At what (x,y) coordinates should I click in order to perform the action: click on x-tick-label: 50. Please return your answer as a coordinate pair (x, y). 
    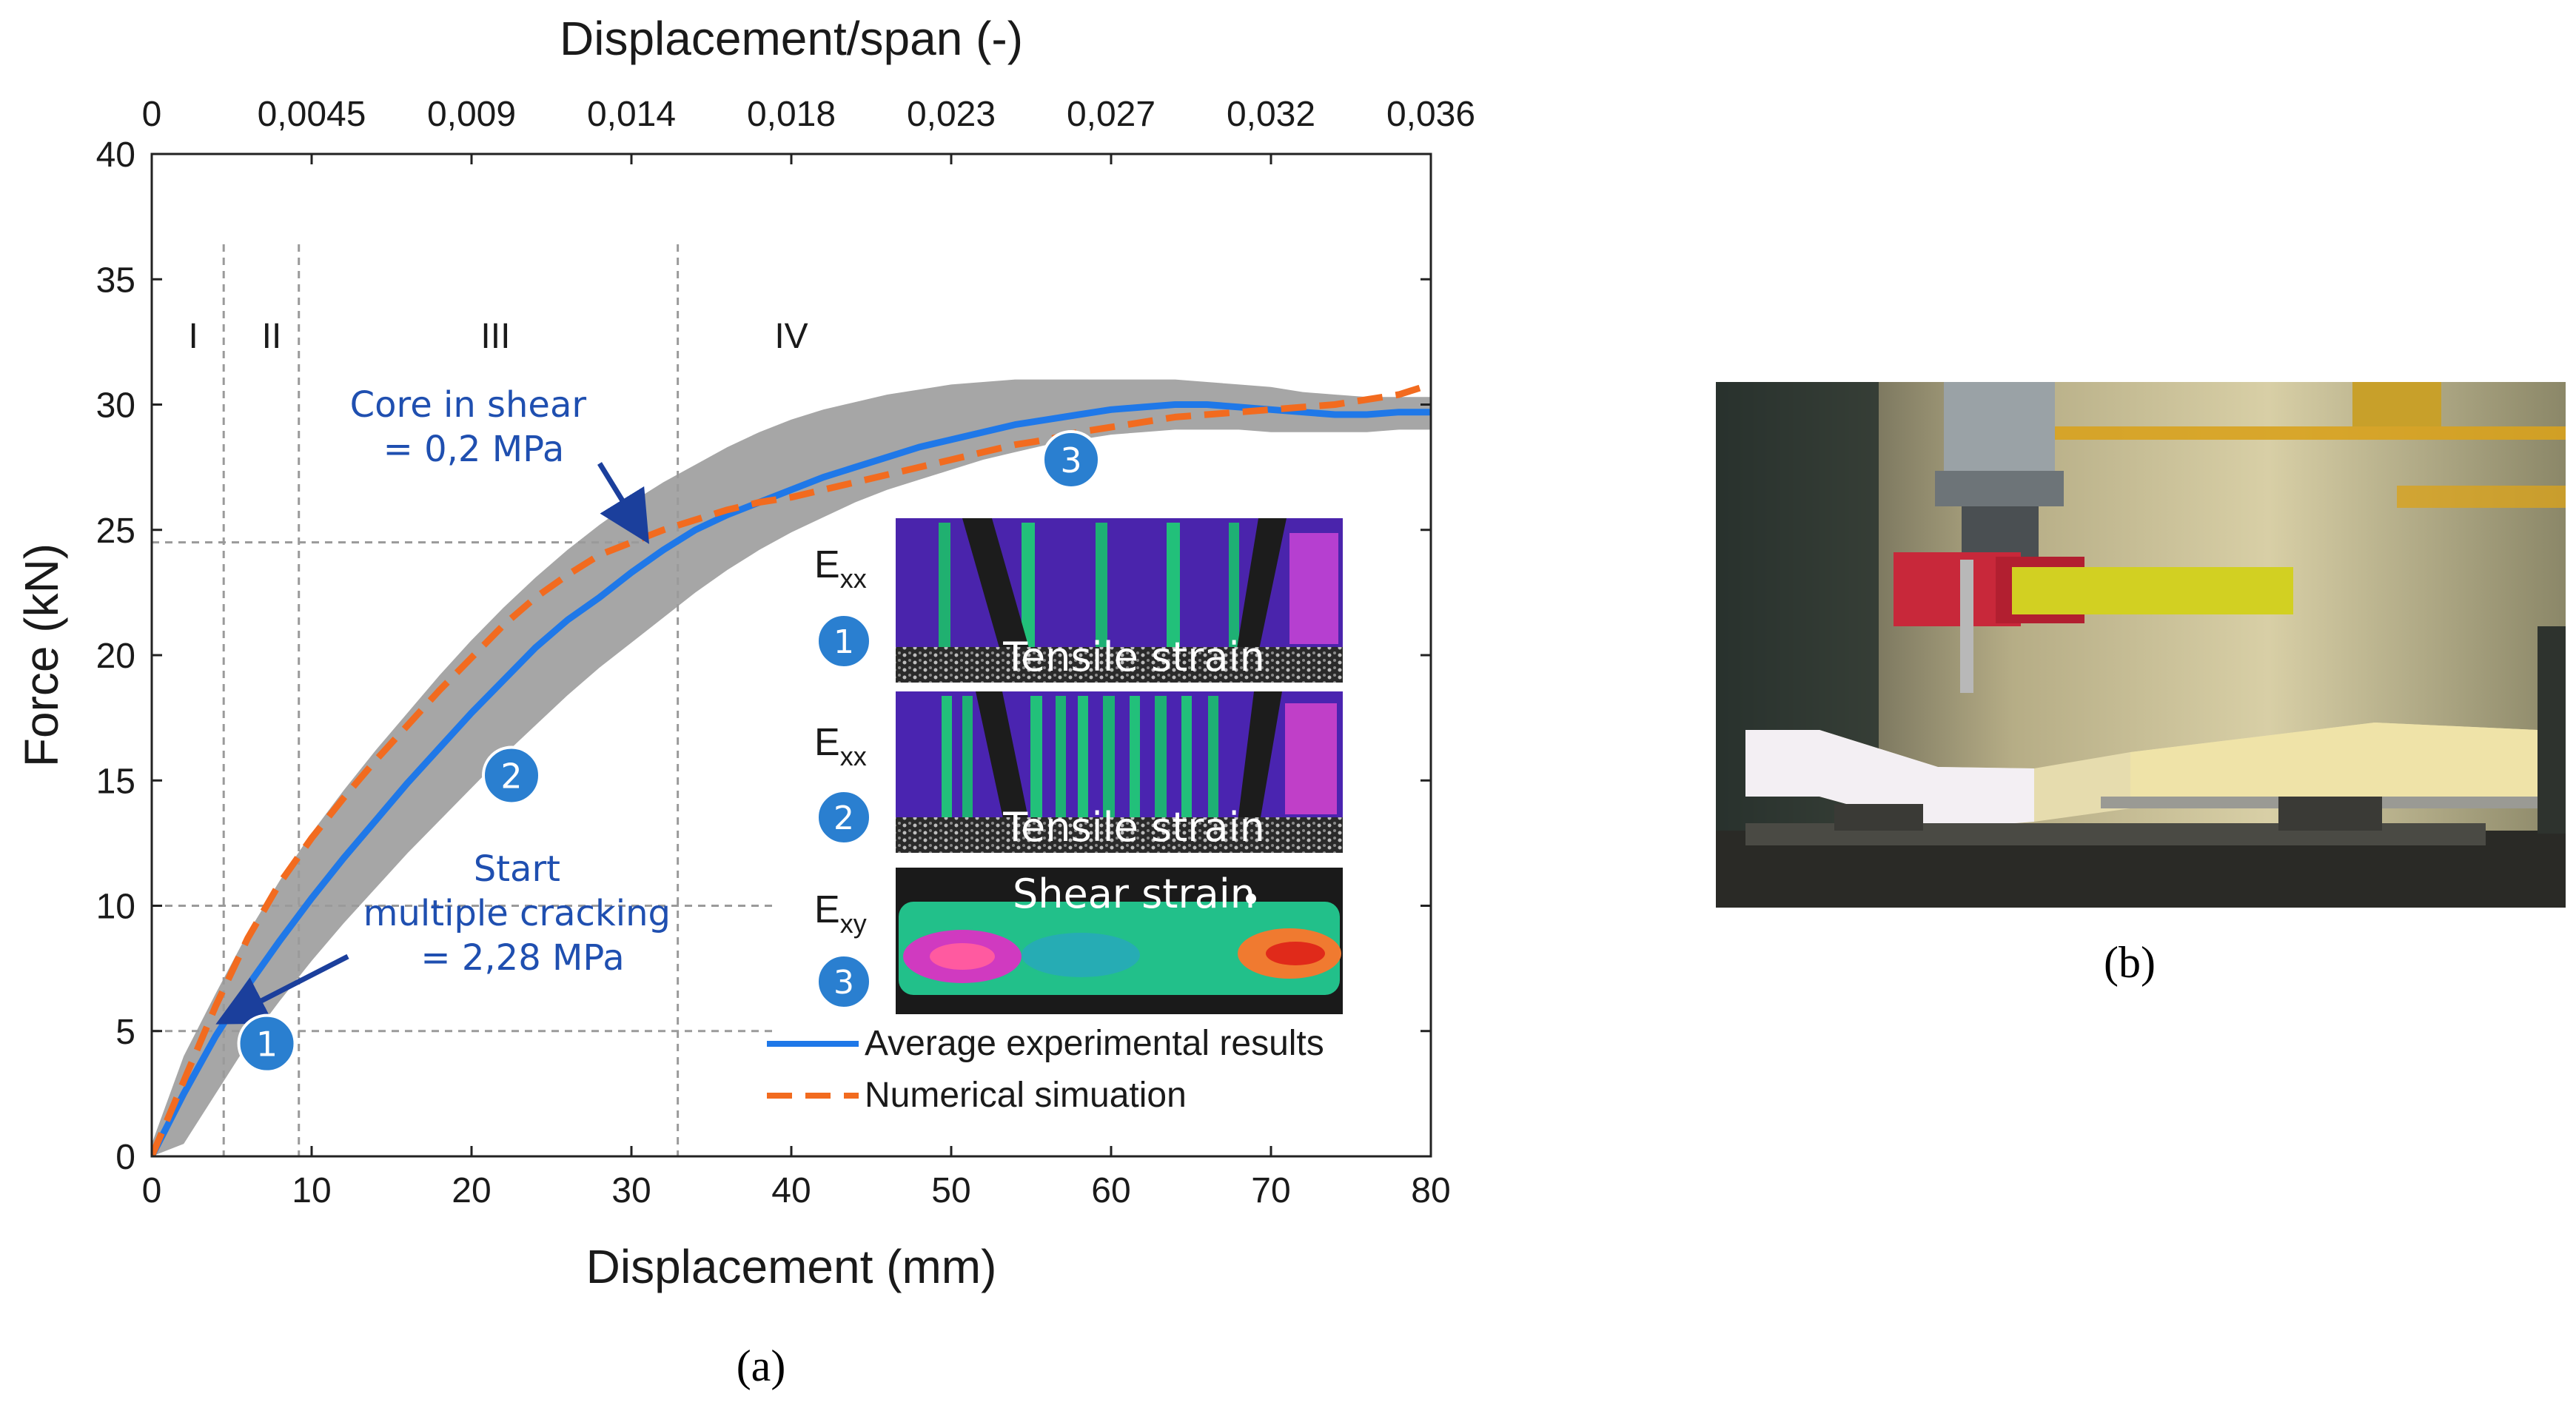
    Looking at the image, I should click on (950, 1190).